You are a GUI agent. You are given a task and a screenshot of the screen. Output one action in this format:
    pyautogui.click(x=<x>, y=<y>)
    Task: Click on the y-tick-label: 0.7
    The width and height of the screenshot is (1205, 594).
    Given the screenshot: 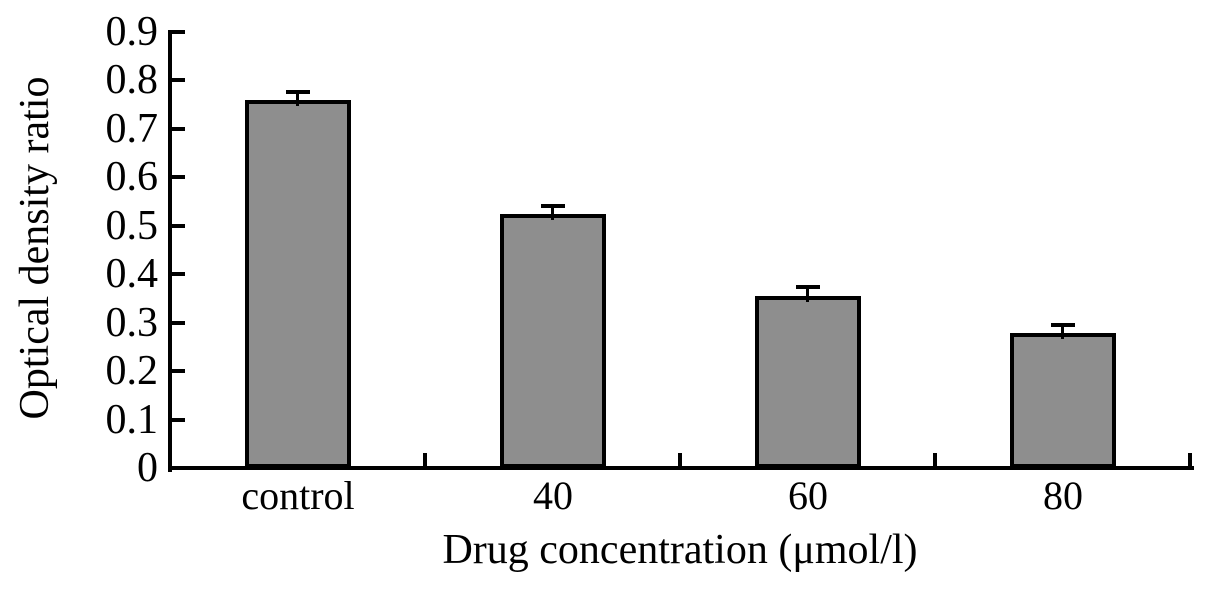 What is the action you would take?
    pyautogui.click(x=132, y=129)
    